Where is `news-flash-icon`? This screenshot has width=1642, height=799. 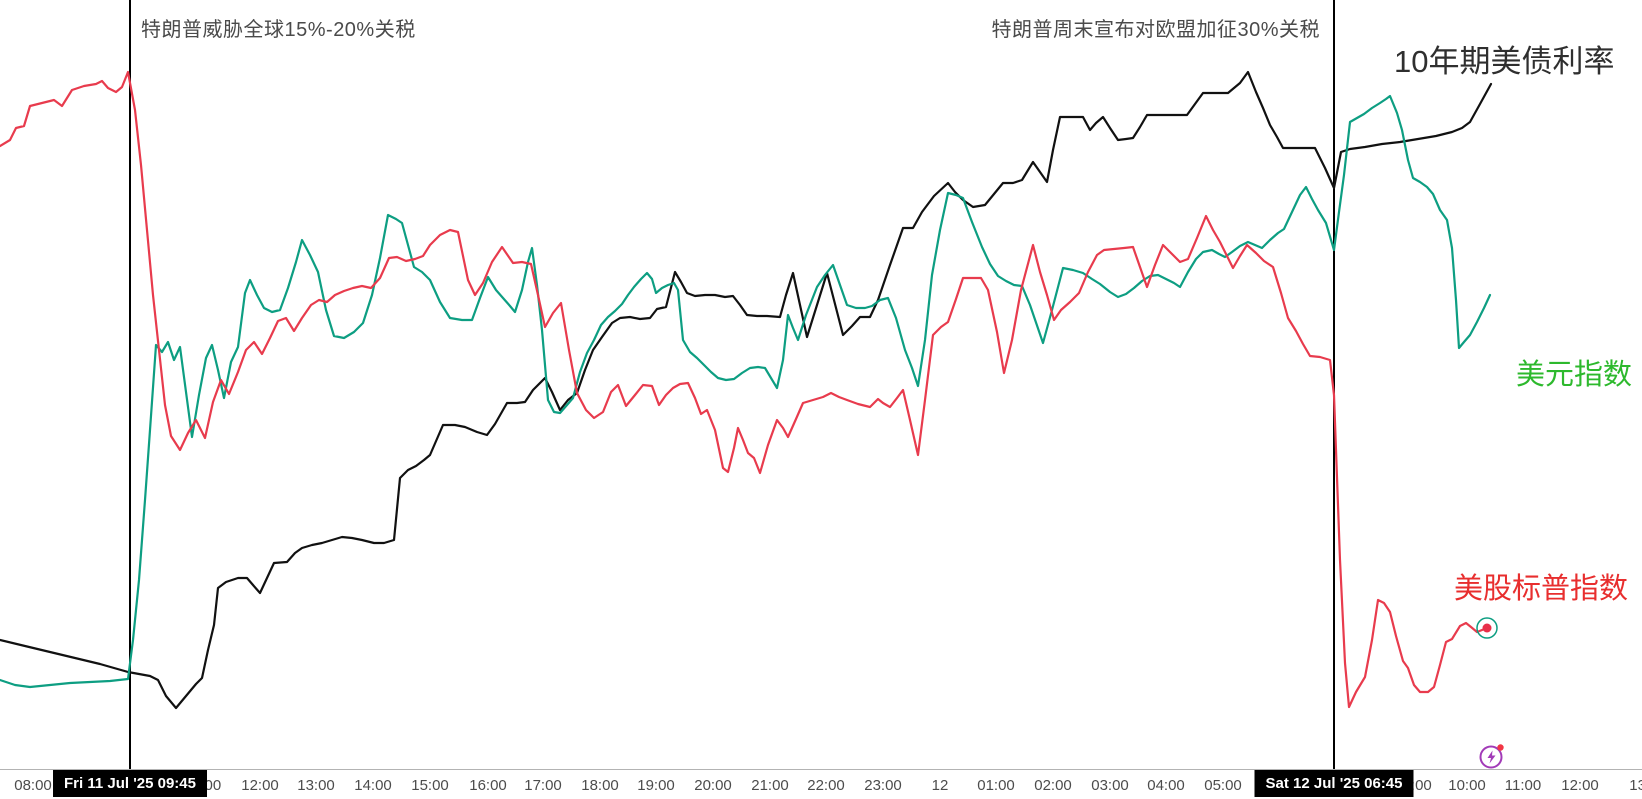
news-flash-icon is located at coordinates (1492, 756).